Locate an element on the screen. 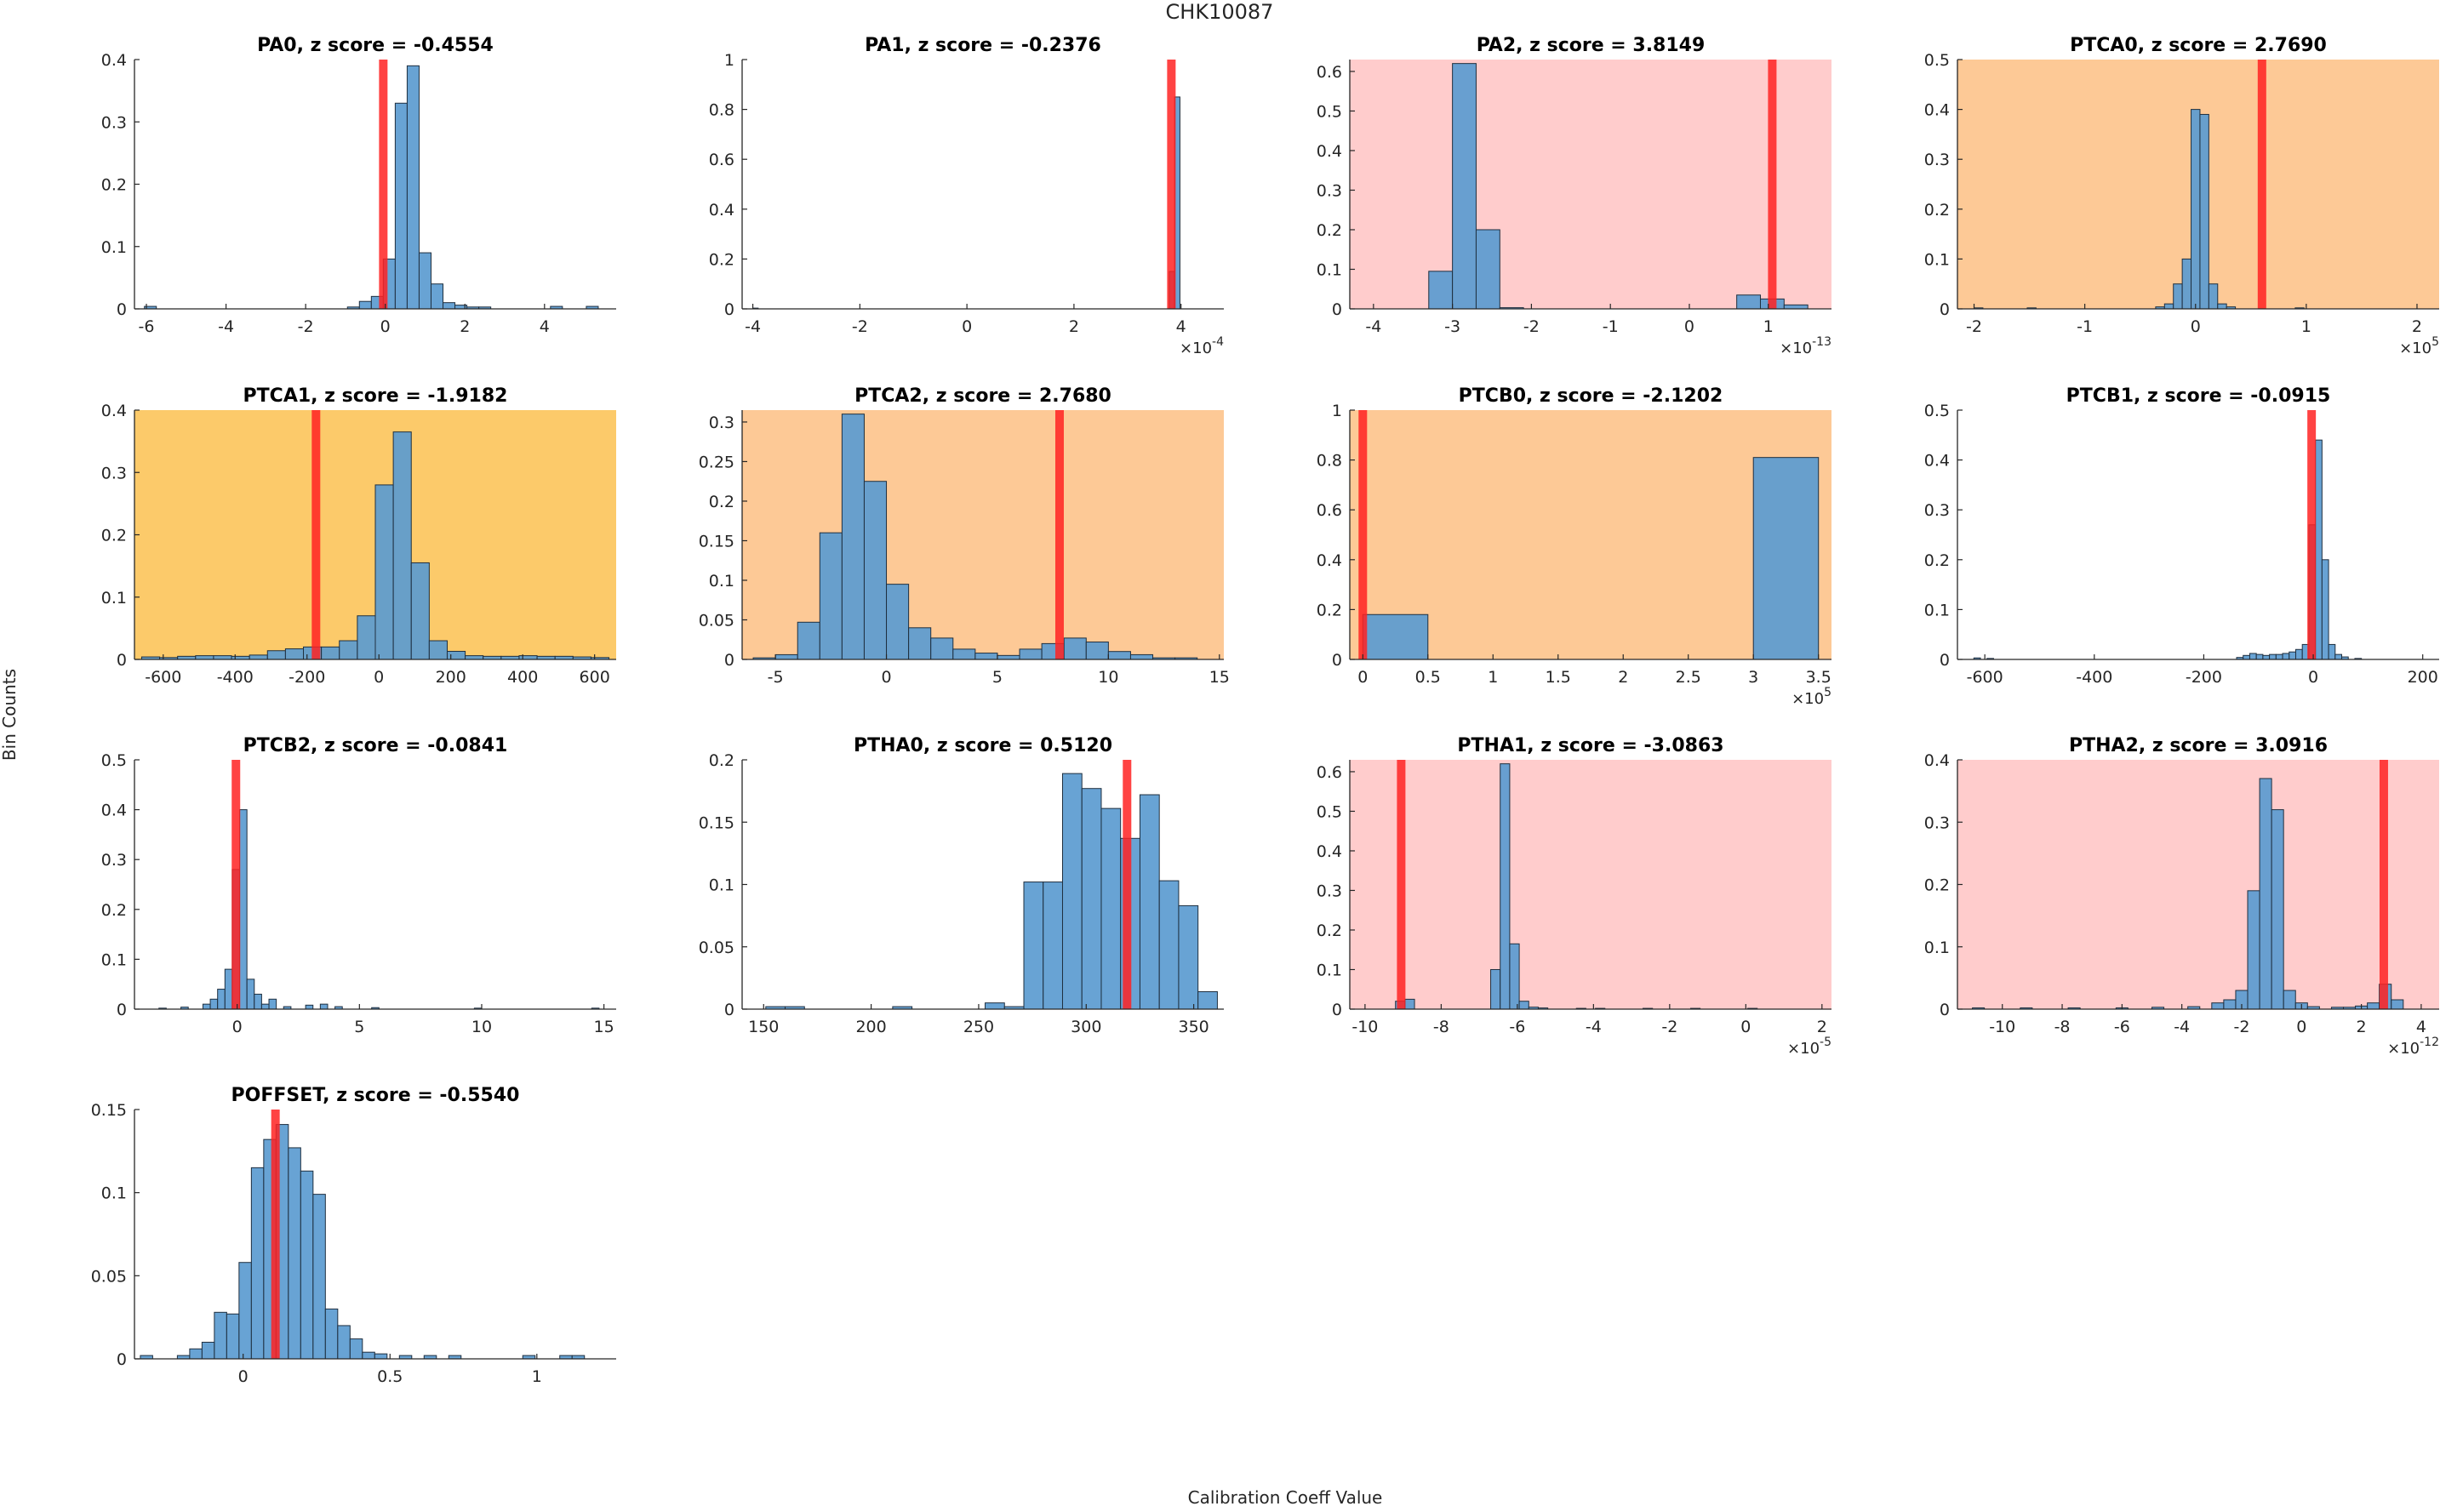  x-tick-label: 1.5 is located at coordinates (1559, 677).